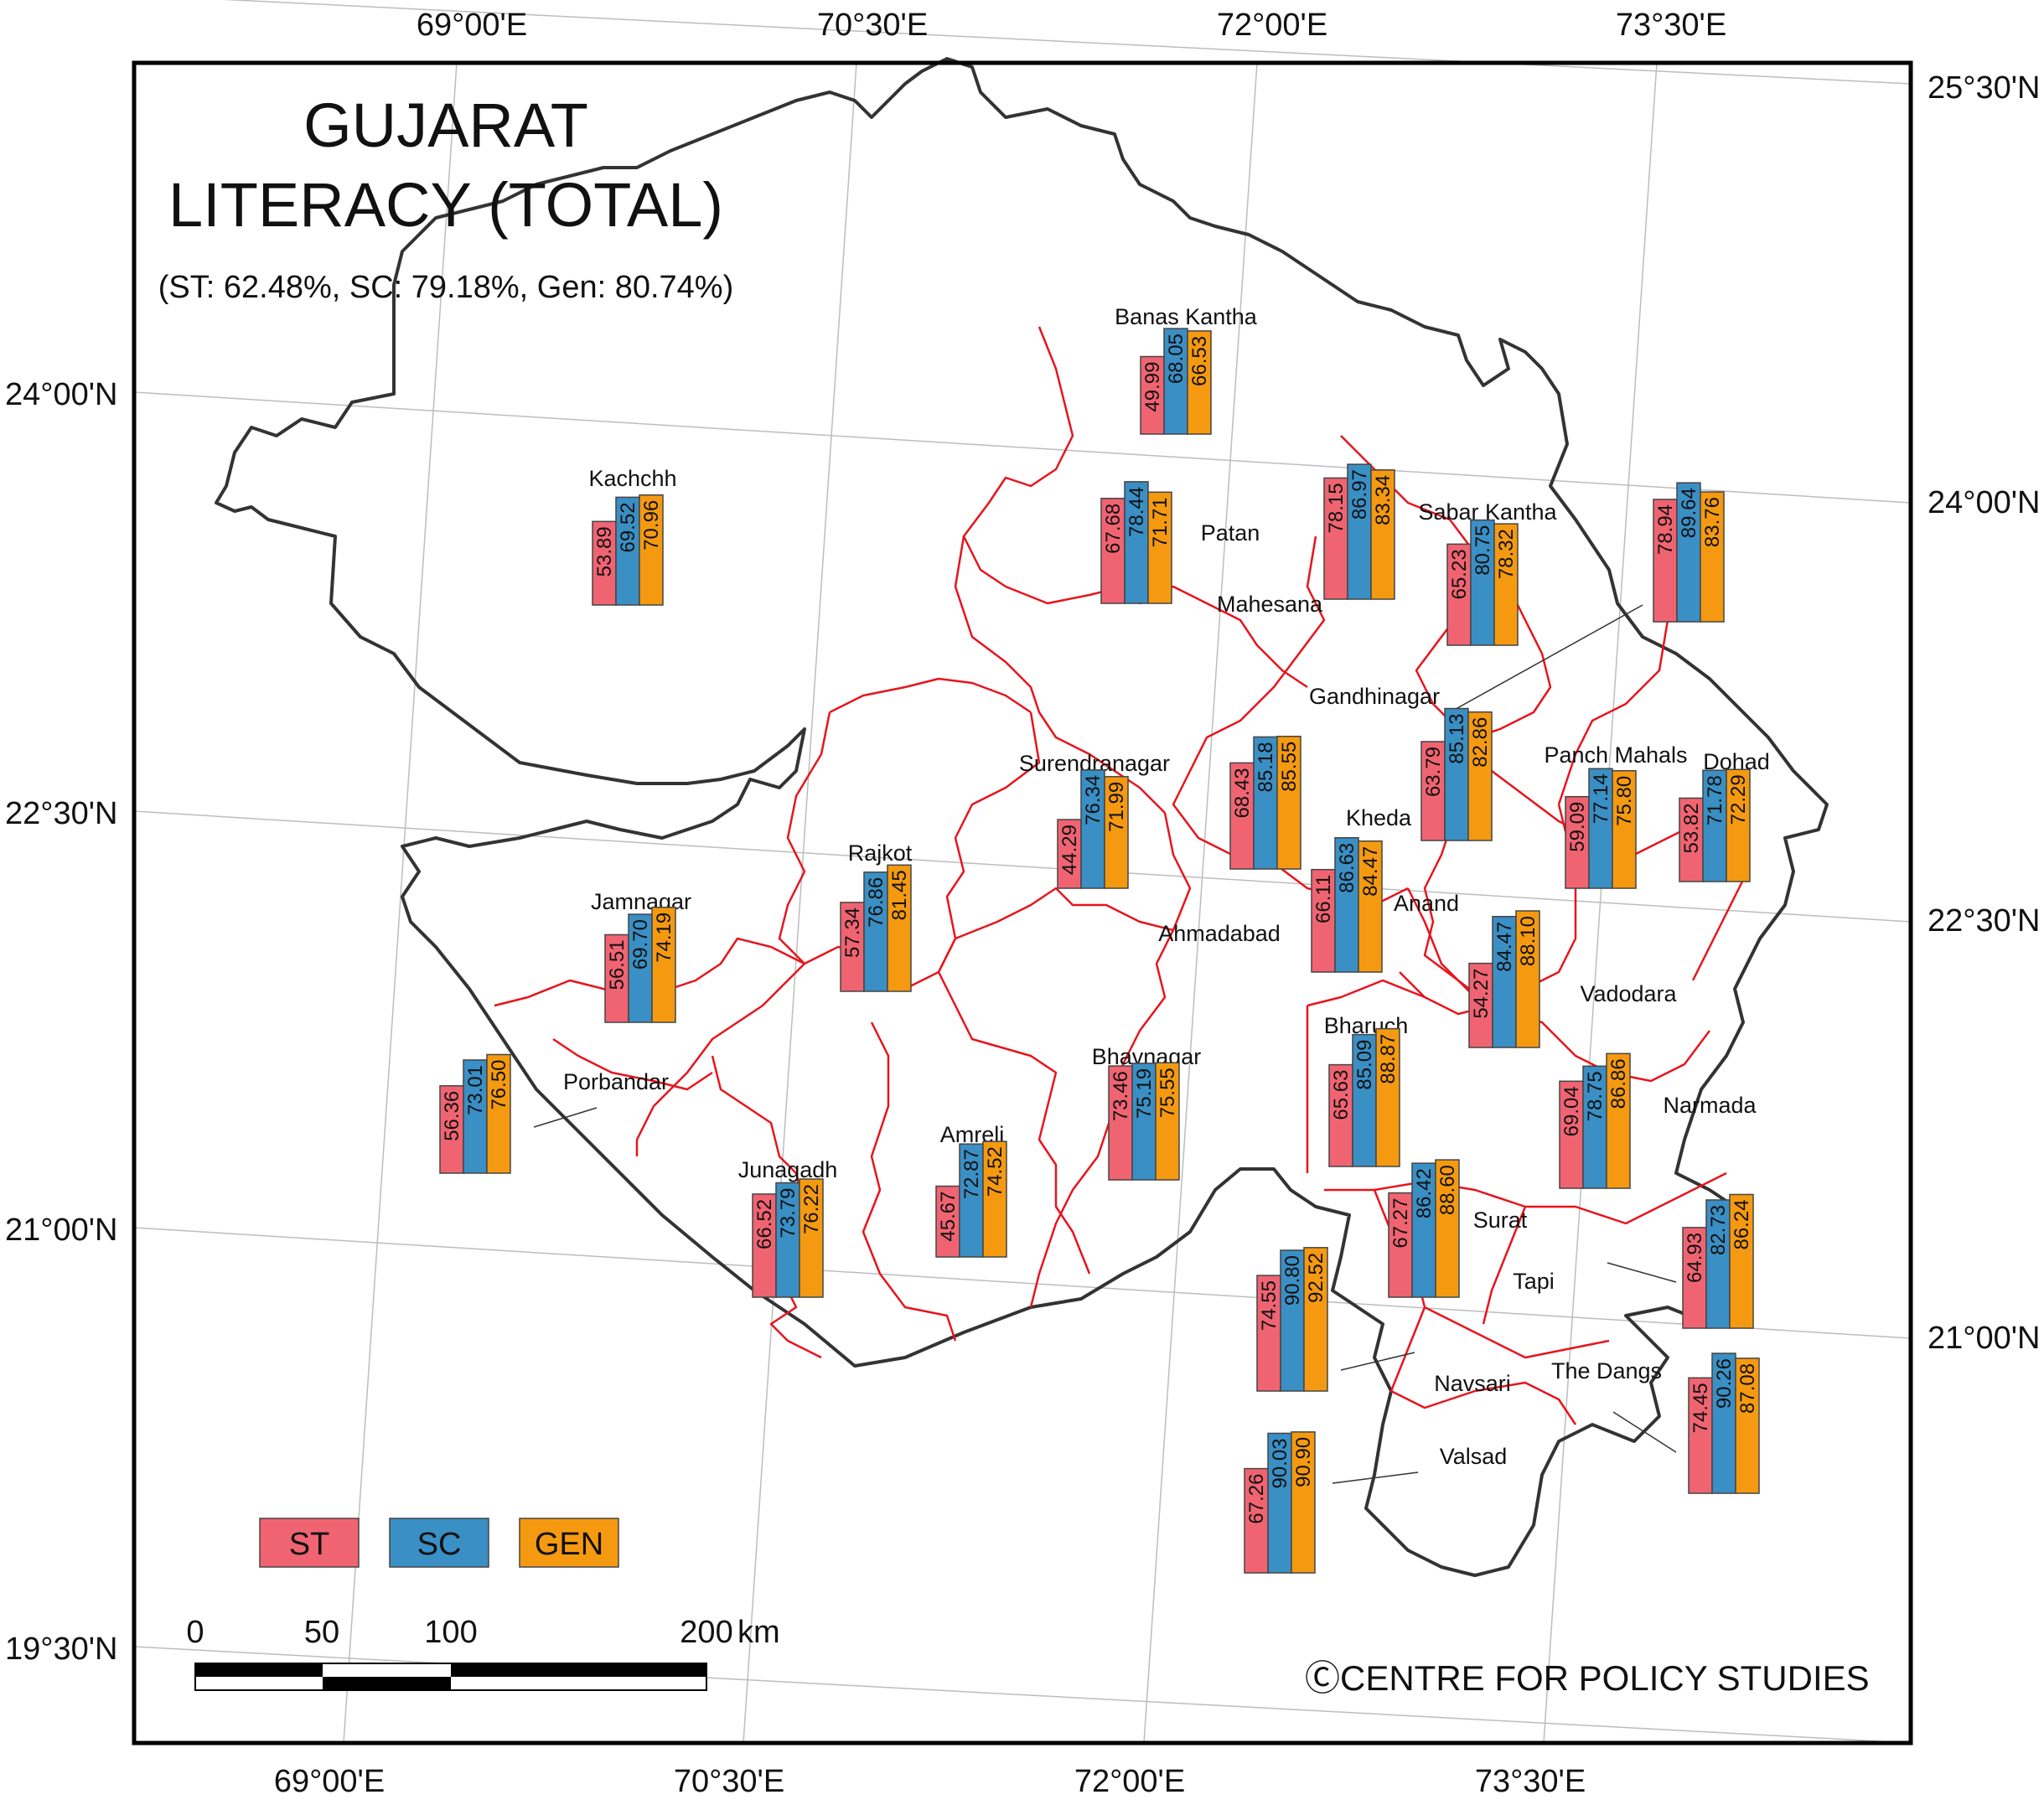  Describe the element at coordinates (569, 1543) in the screenshot. I see `legend-gen-swatch` at that location.